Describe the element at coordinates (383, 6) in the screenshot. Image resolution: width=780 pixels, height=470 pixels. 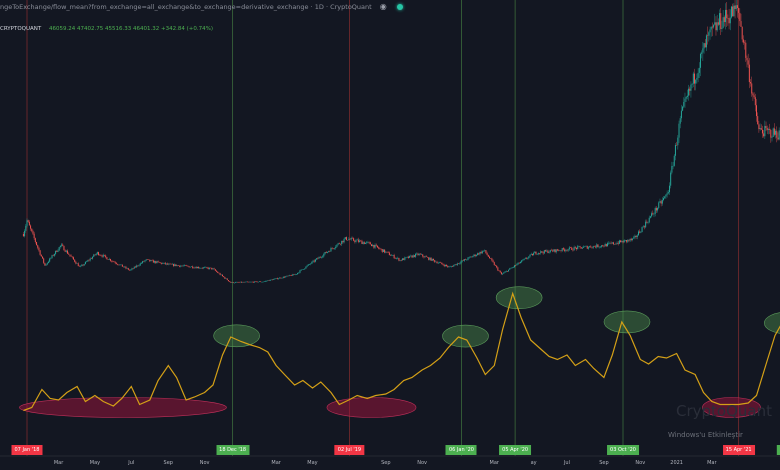
I see `eye-hidden-icon: ◉` at that location.